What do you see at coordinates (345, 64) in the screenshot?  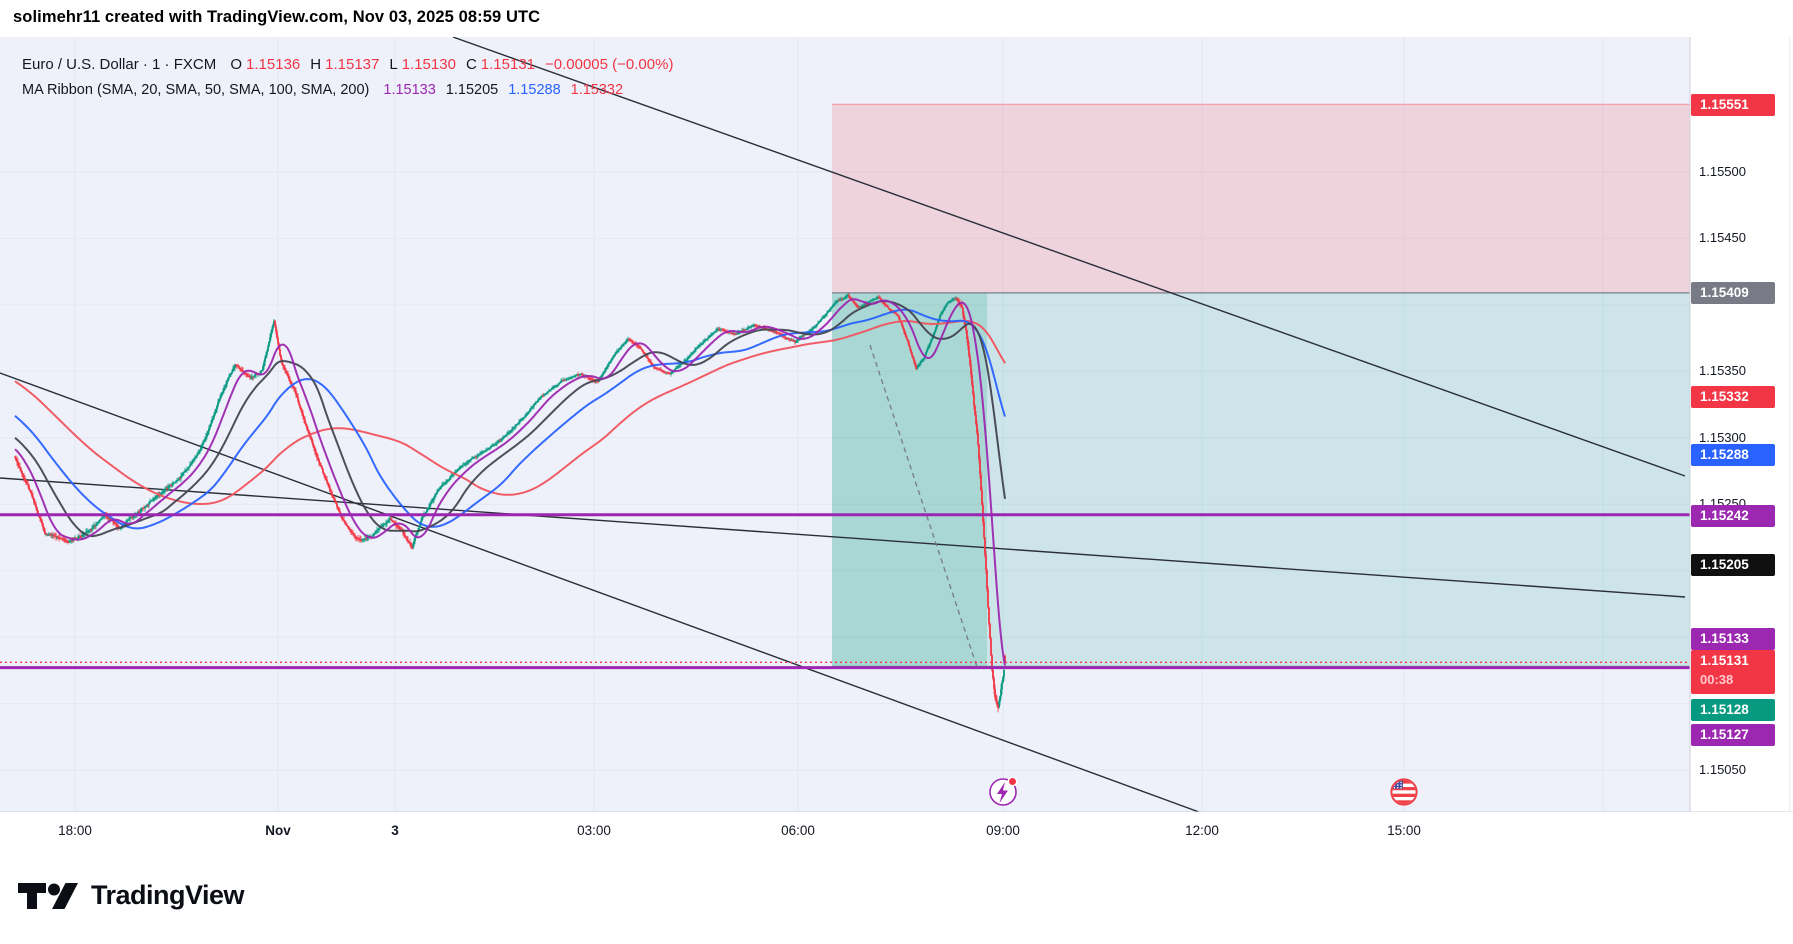 I see `ohlc-h: H 1.15137` at bounding box center [345, 64].